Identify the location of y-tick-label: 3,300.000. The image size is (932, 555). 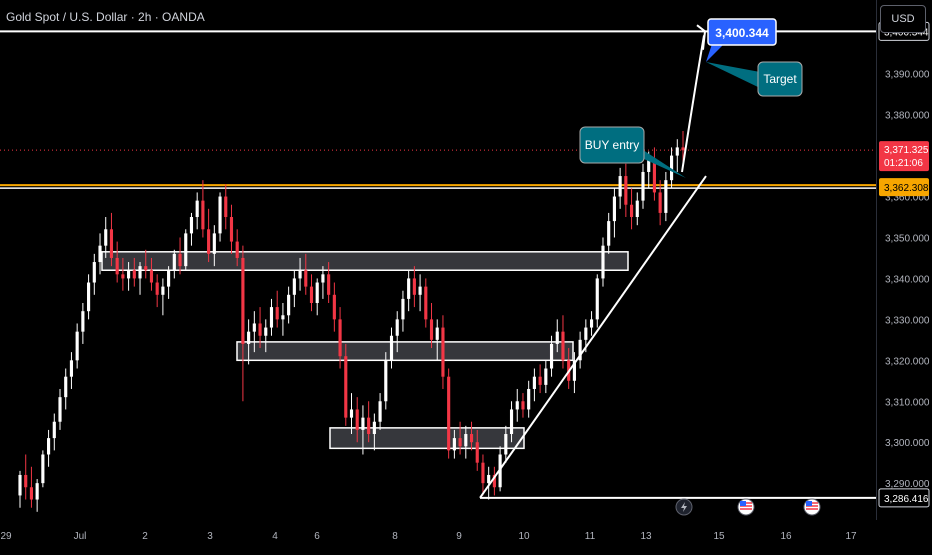
(907, 443).